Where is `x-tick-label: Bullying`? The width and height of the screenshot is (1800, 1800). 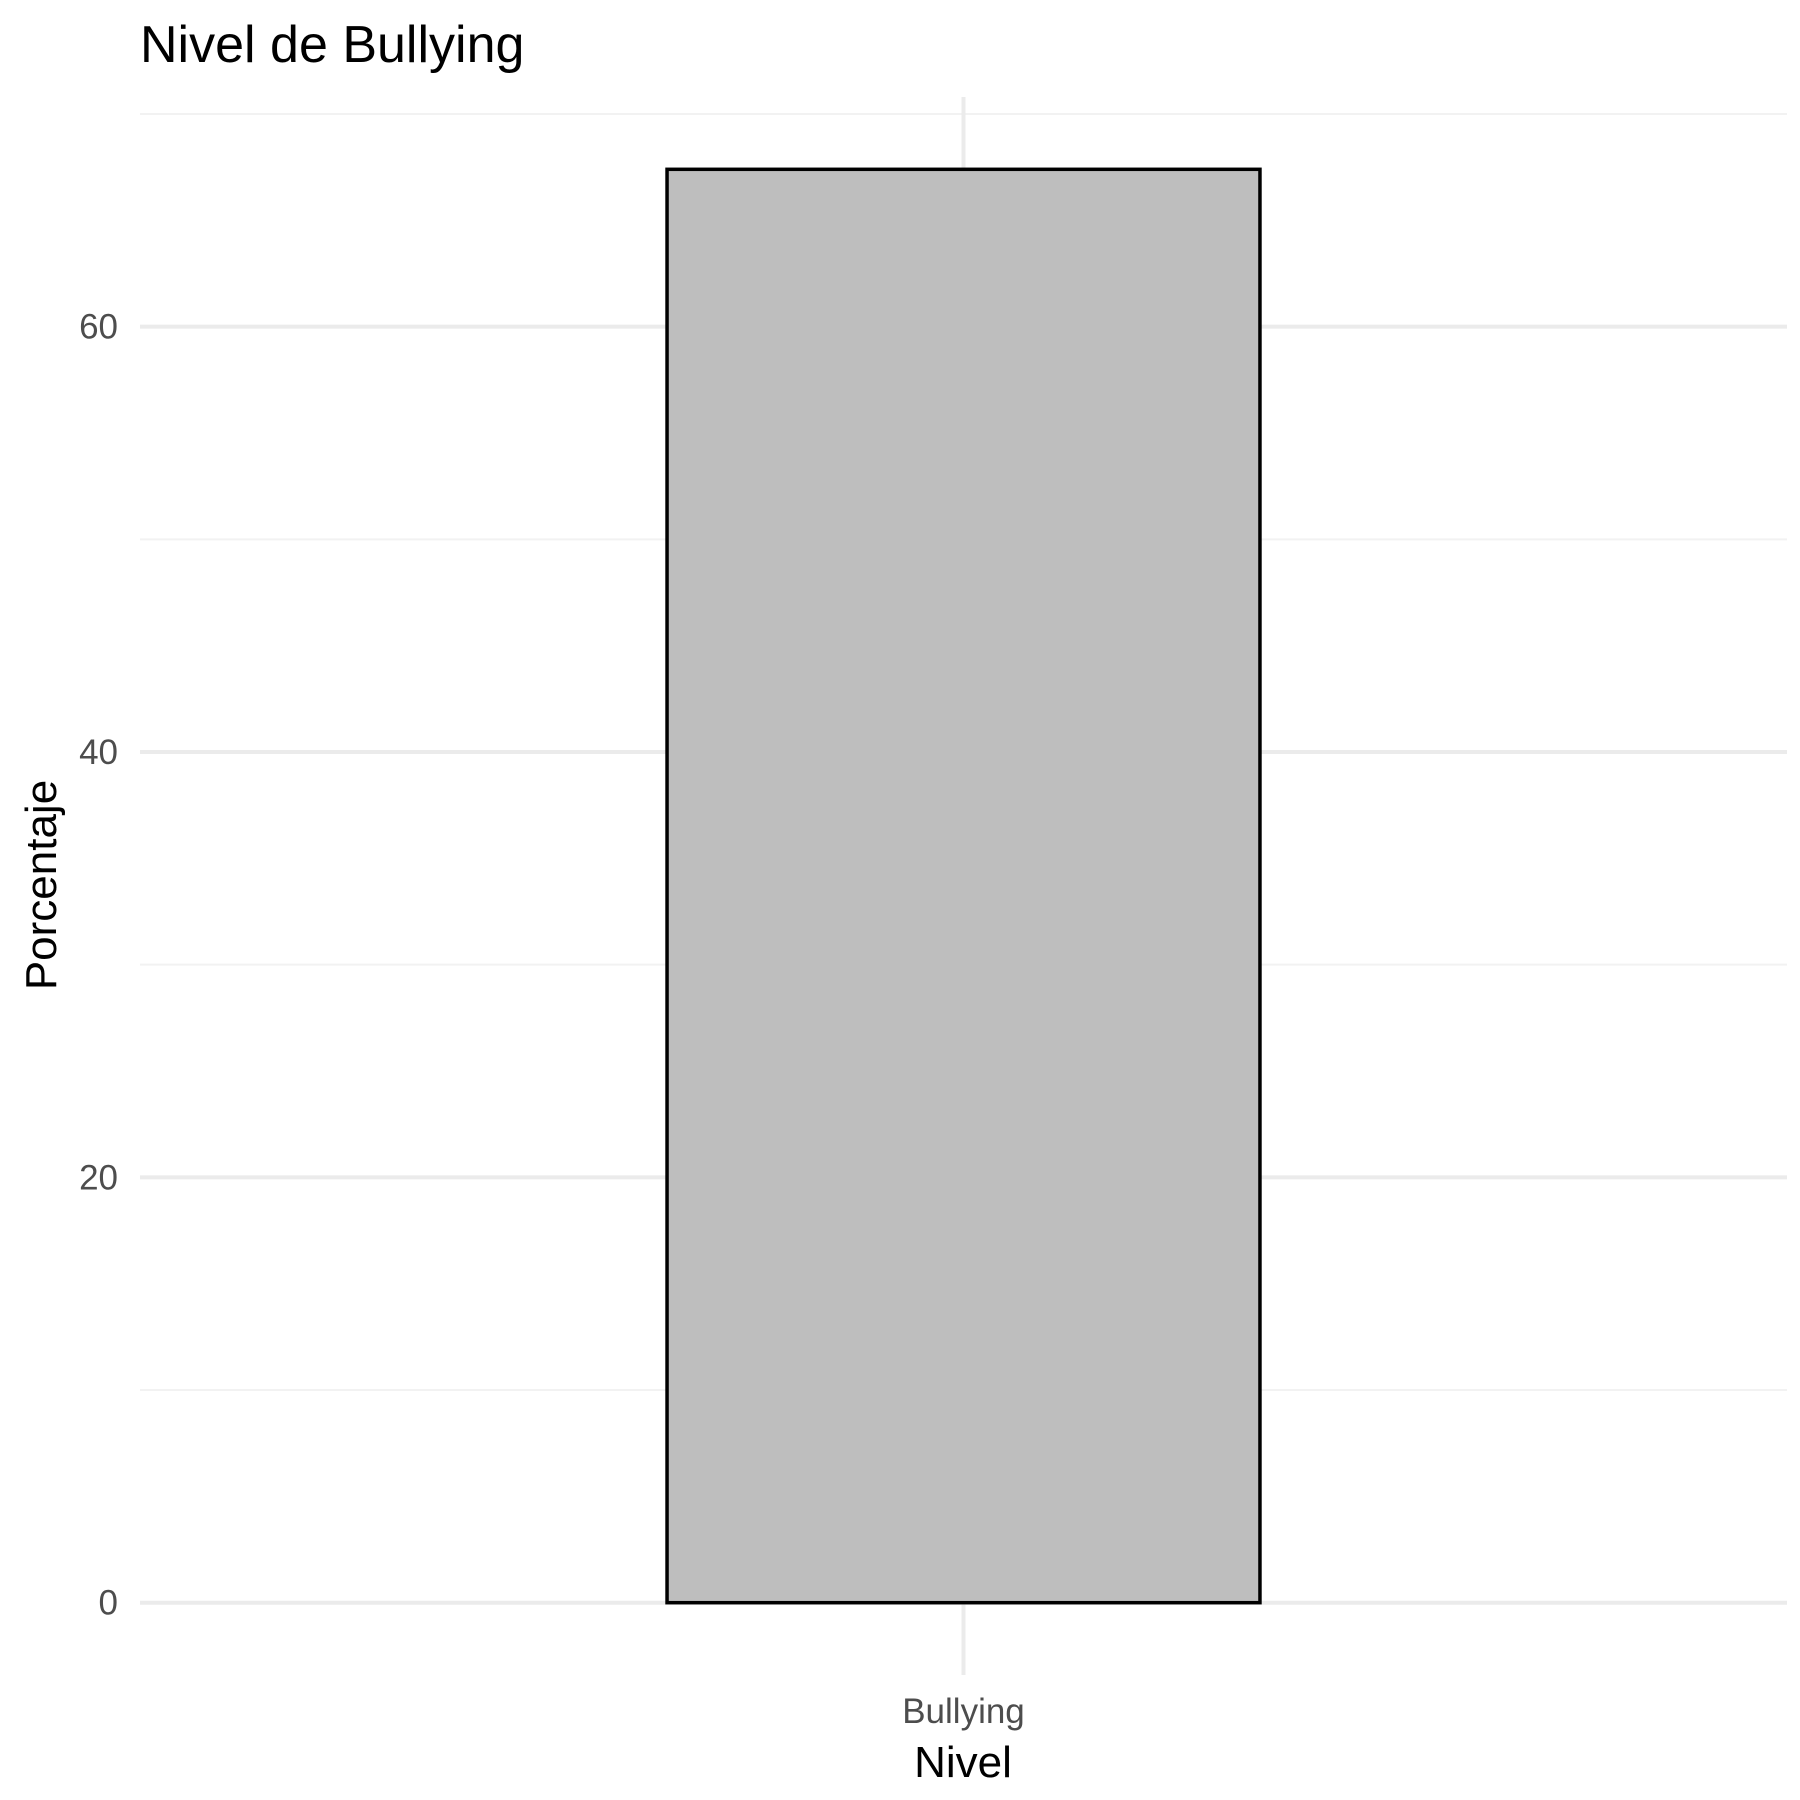
x-tick-label: Bullying is located at coordinates (963, 1711).